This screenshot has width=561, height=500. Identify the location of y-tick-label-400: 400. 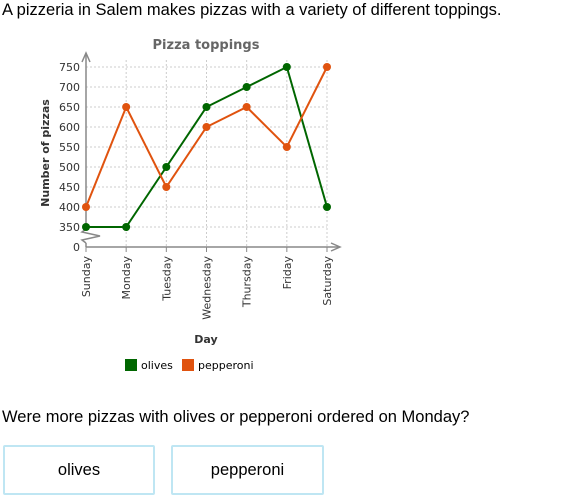
(69, 207).